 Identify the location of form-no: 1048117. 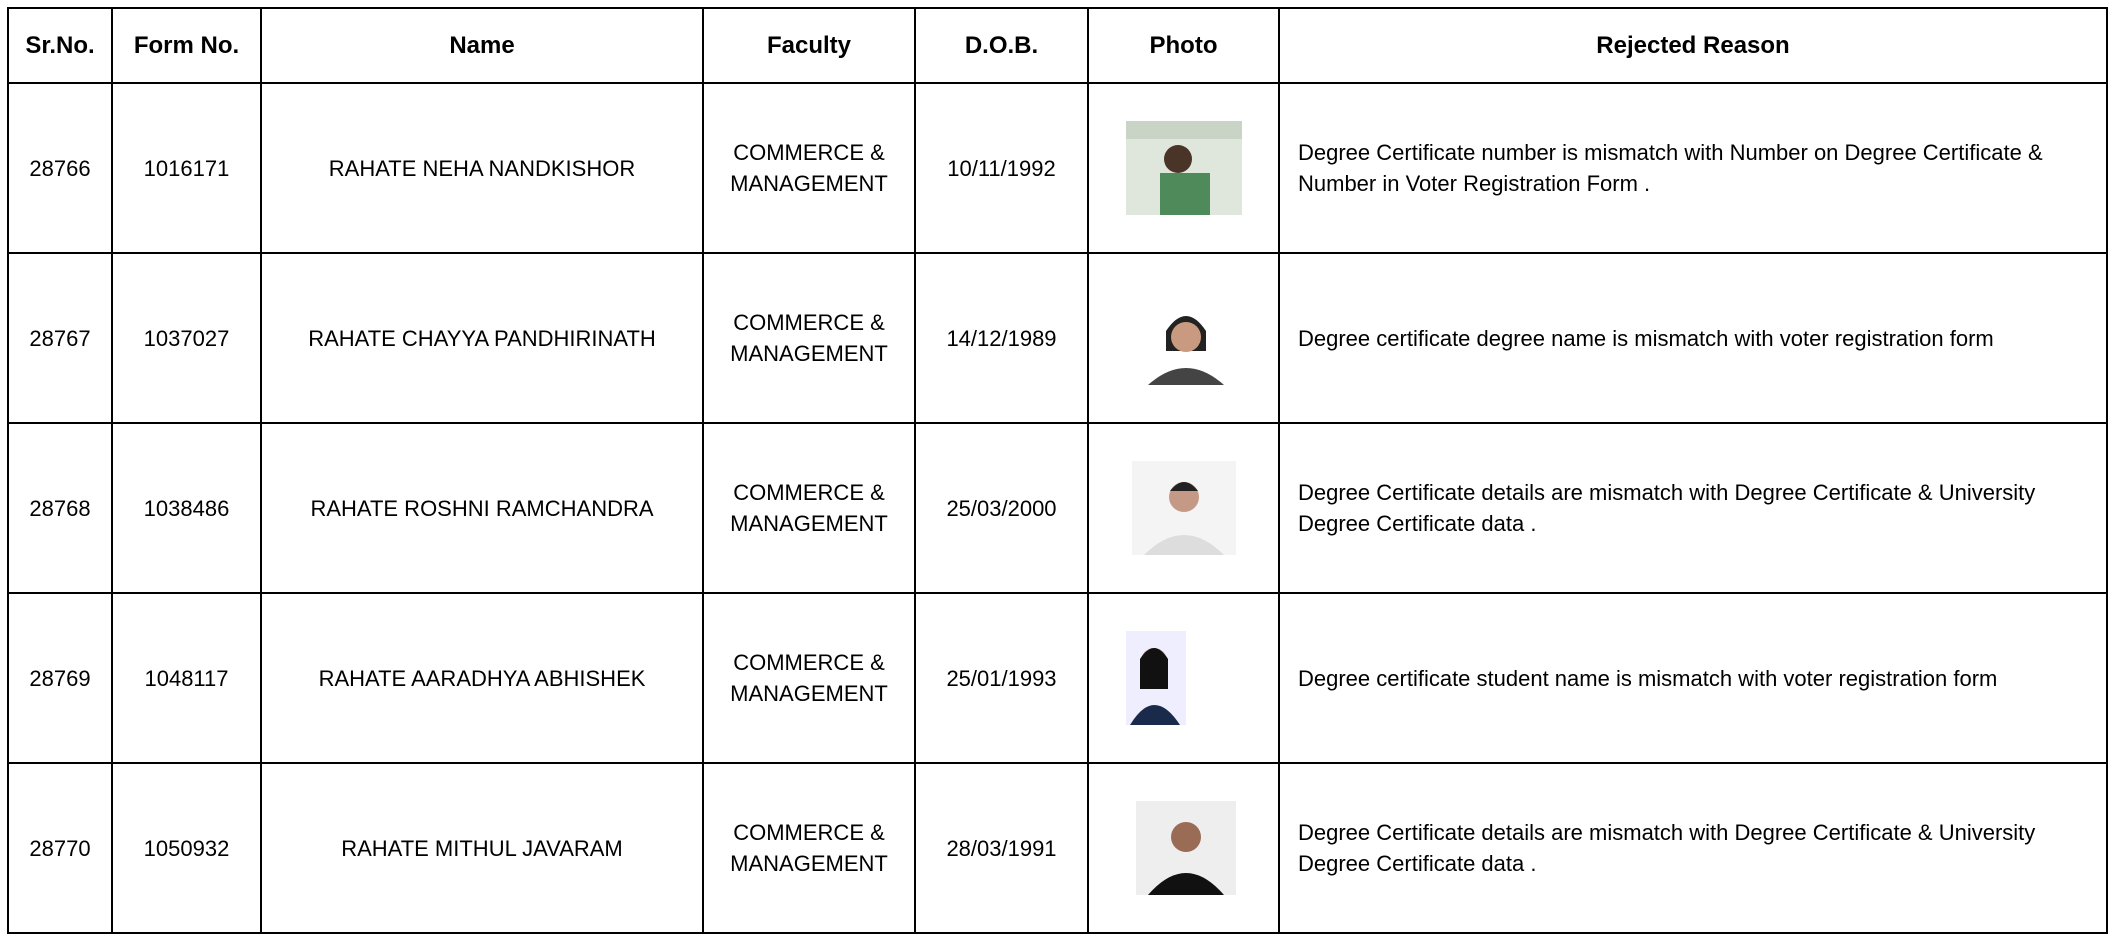
(186, 678).